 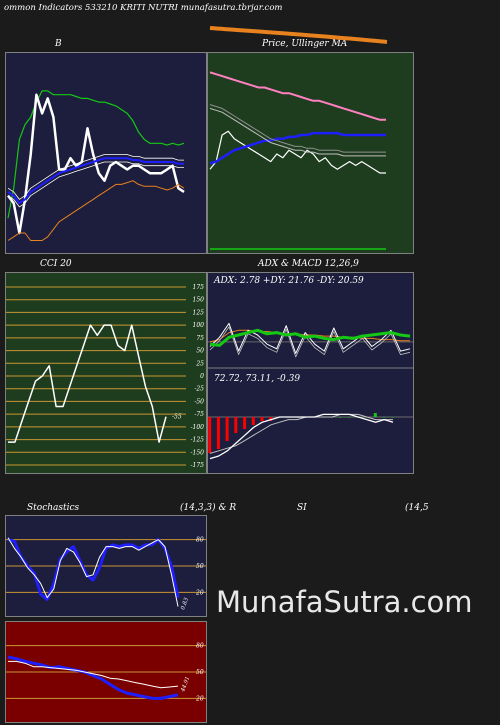 What do you see at coordinates (199, 698) in the screenshot?
I see `rsi-tick-label: 20` at bounding box center [199, 698].